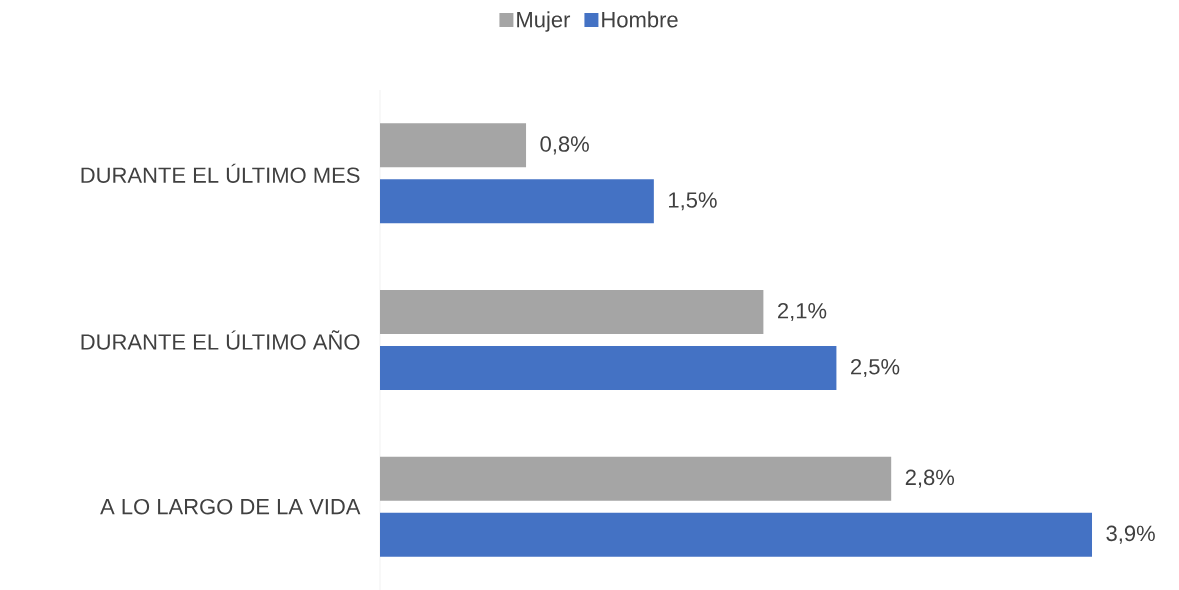 This screenshot has width=1179, height=590. Describe the element at coordinates (544, 21) in the screenshot. I see `legend-label: Mujer` at that location.